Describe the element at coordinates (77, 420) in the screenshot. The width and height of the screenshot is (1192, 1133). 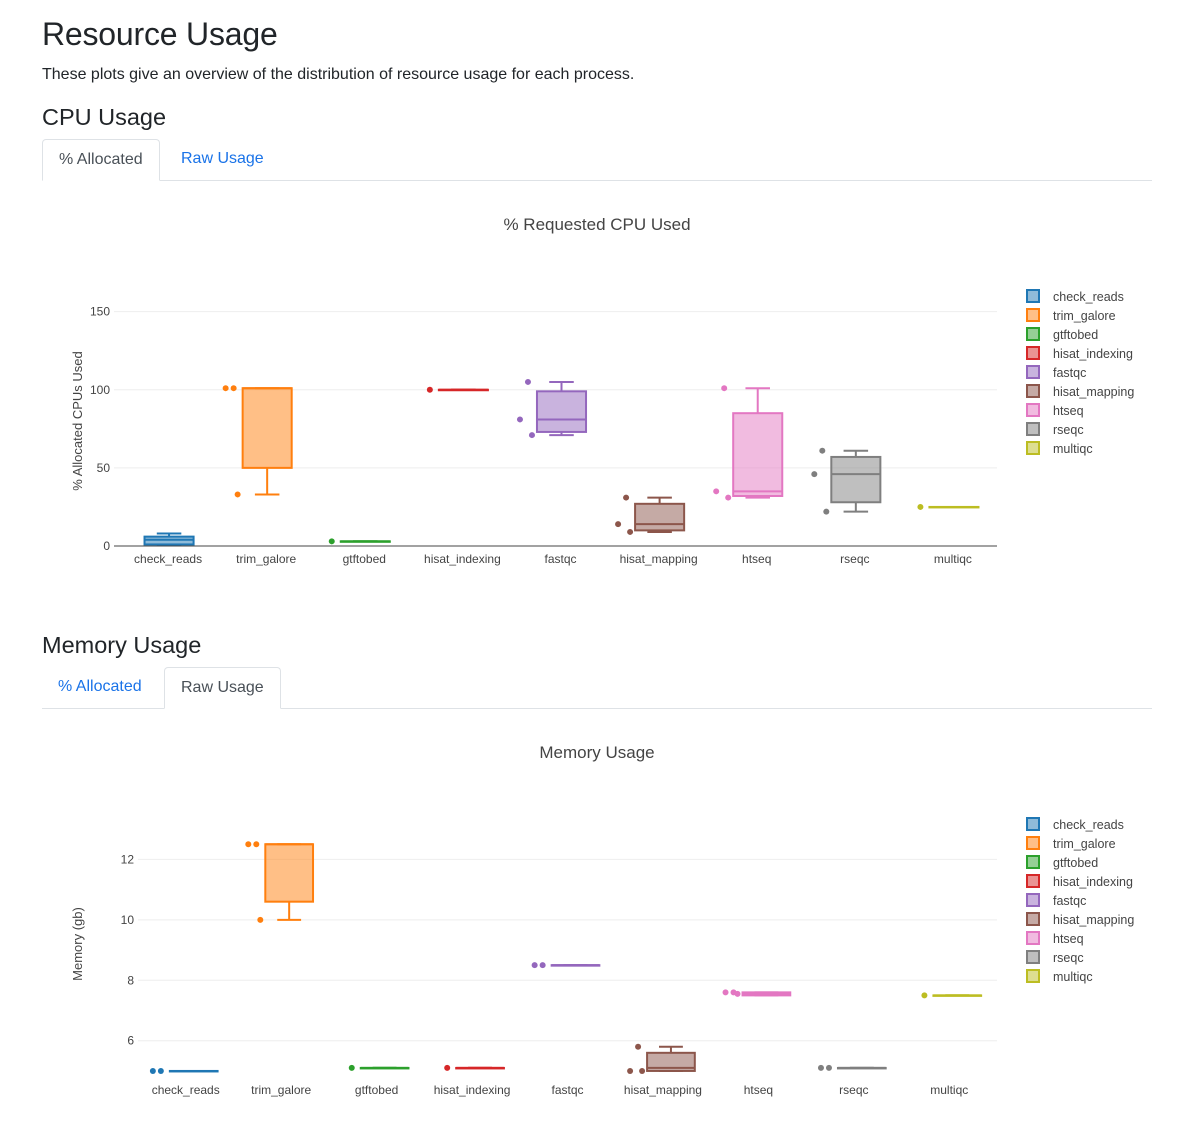
I see `y-axis-label: % Allocated CPUs Used` at that location.